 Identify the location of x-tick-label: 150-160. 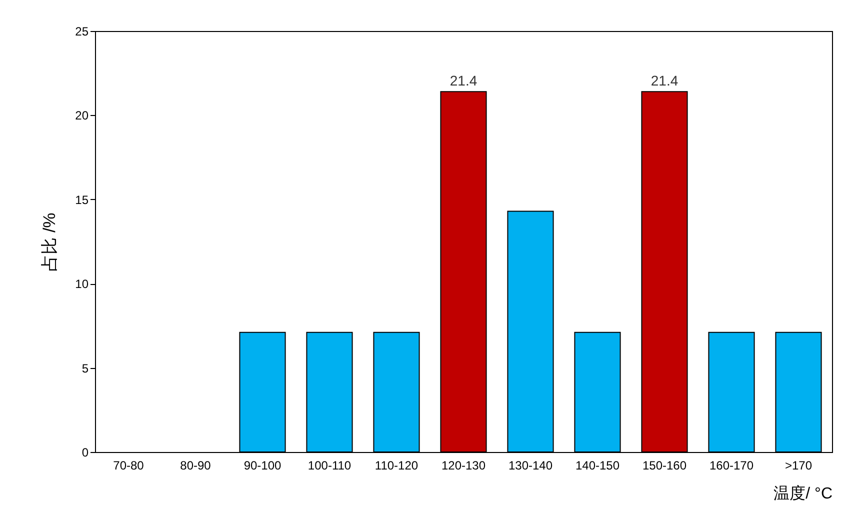
(664, 465).